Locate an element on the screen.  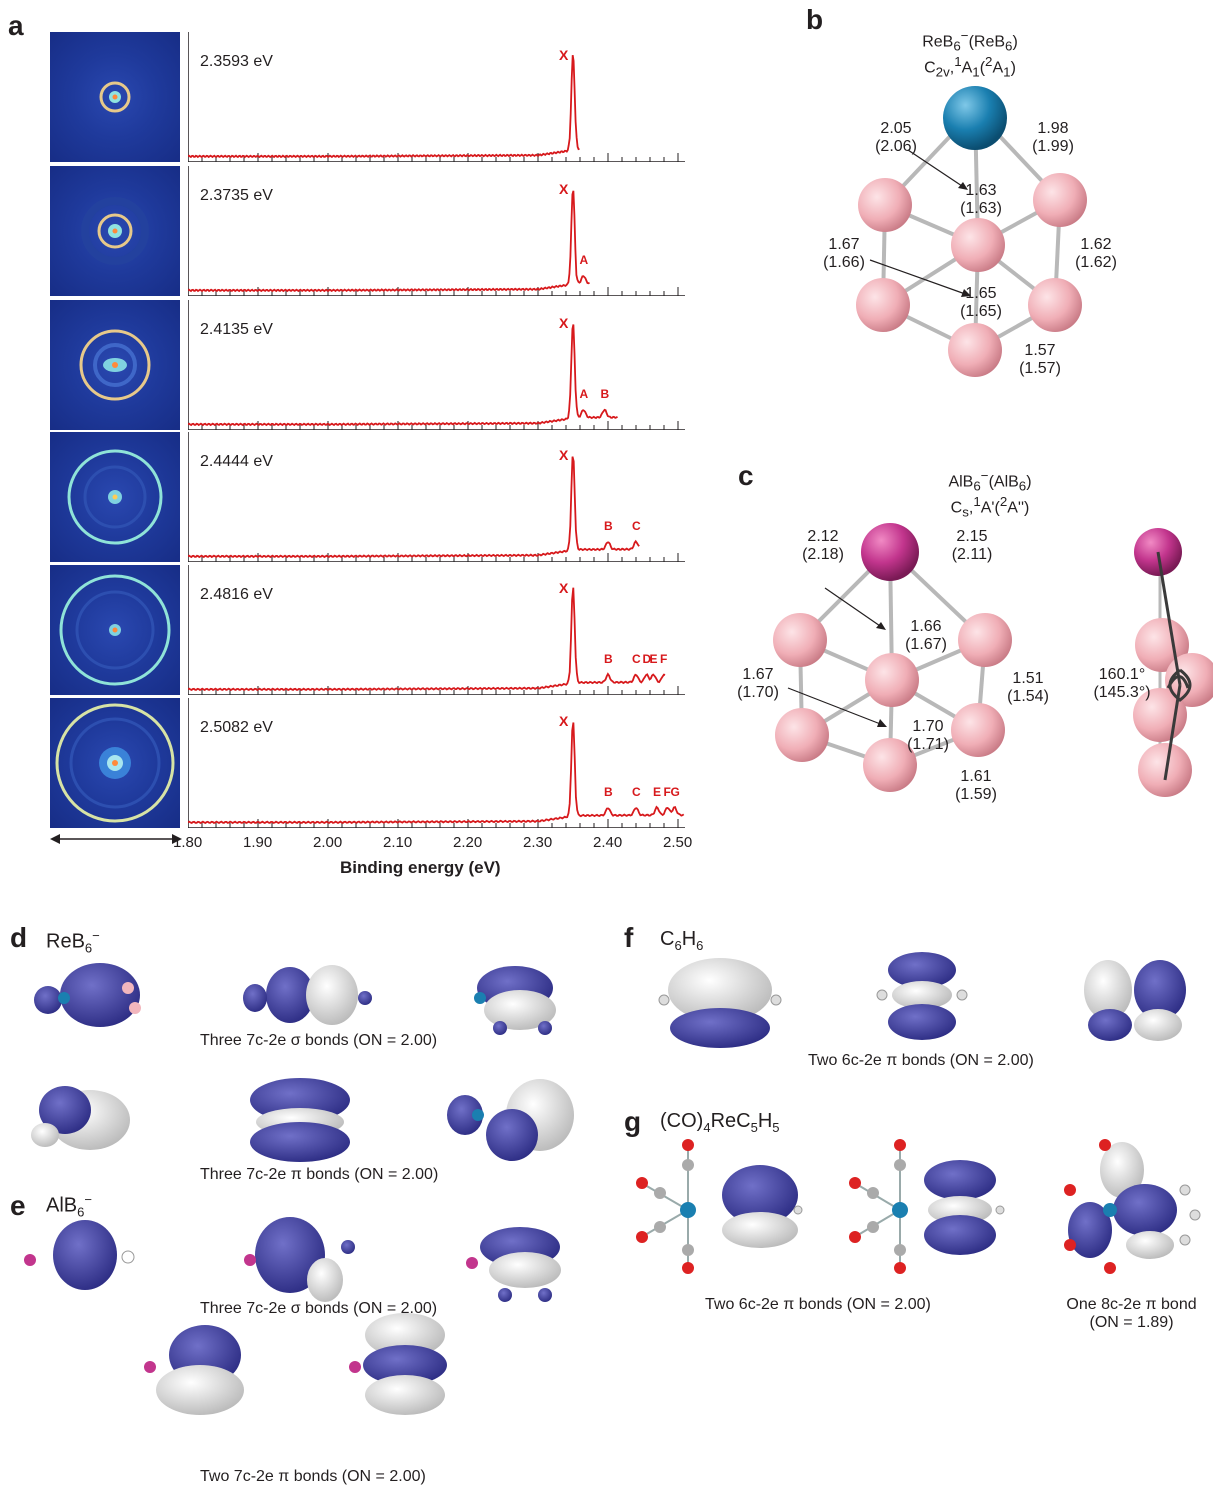
c-label-1: 2.12 (2.18) is located at coordinates (823, 545).